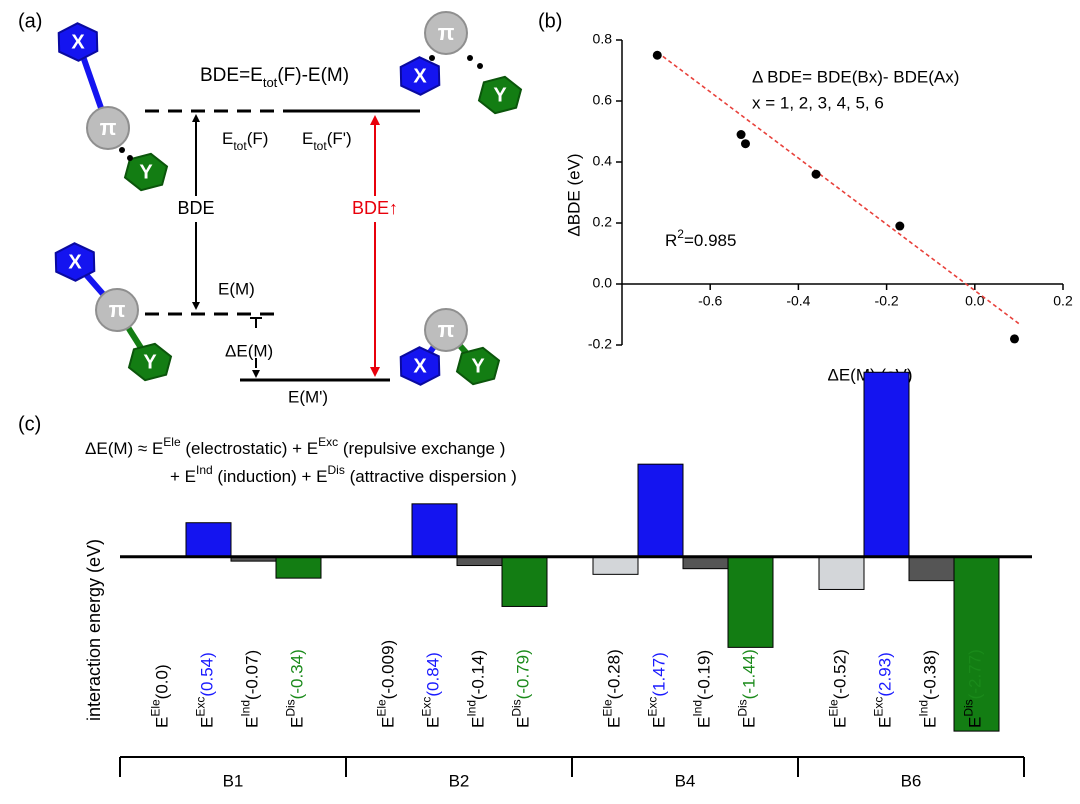 Image resolution: width=1080 pixels, height=804 pixels. I want to click on label-series: Dis, so click(969, 707).